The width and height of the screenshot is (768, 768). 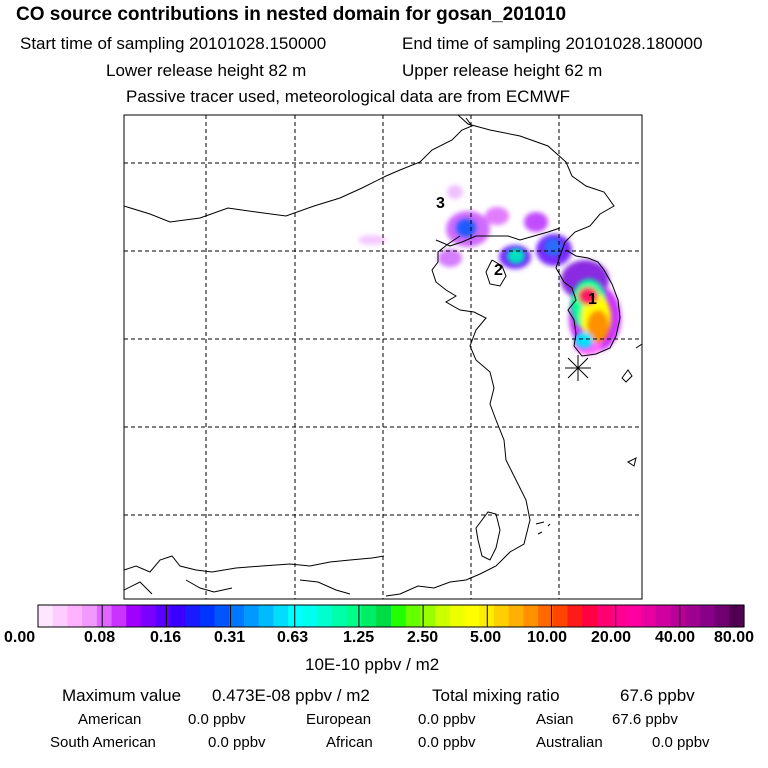 What do you see at coordinates (291, 695) in the screenshot?
I see `max-value: 0.473E-08 ppbv / m2` at bounding box center [291, 695].